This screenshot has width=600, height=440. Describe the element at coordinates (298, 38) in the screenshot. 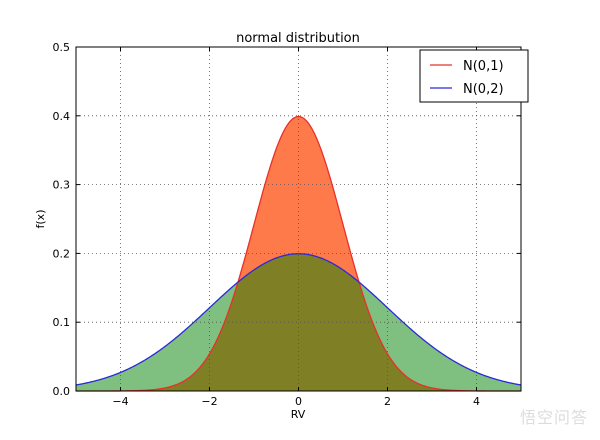

I see `chart-title: normal distribution` at that location.